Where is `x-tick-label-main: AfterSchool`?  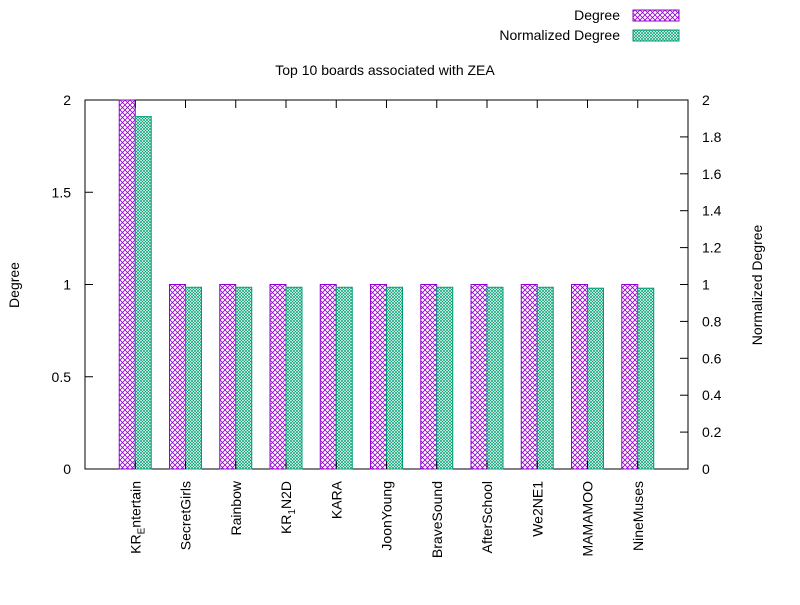
x-tick-label-main: AfterSchool is located at coordinates (487, 517).